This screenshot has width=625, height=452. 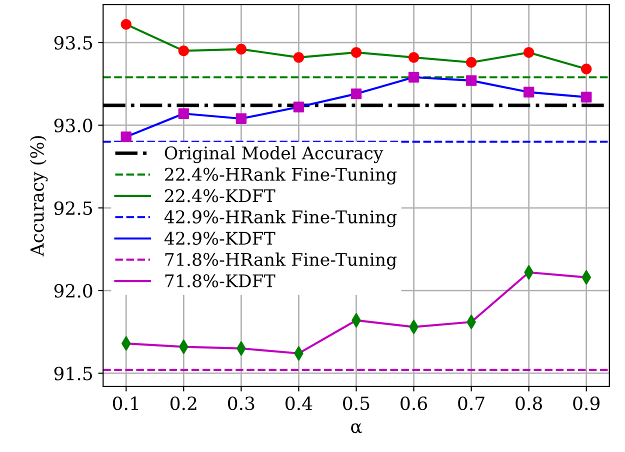 What do you see at coordinates (241, 403) in the screenshot?
I see `x-tick-label: 0.3` at bounding box center [241, 403].